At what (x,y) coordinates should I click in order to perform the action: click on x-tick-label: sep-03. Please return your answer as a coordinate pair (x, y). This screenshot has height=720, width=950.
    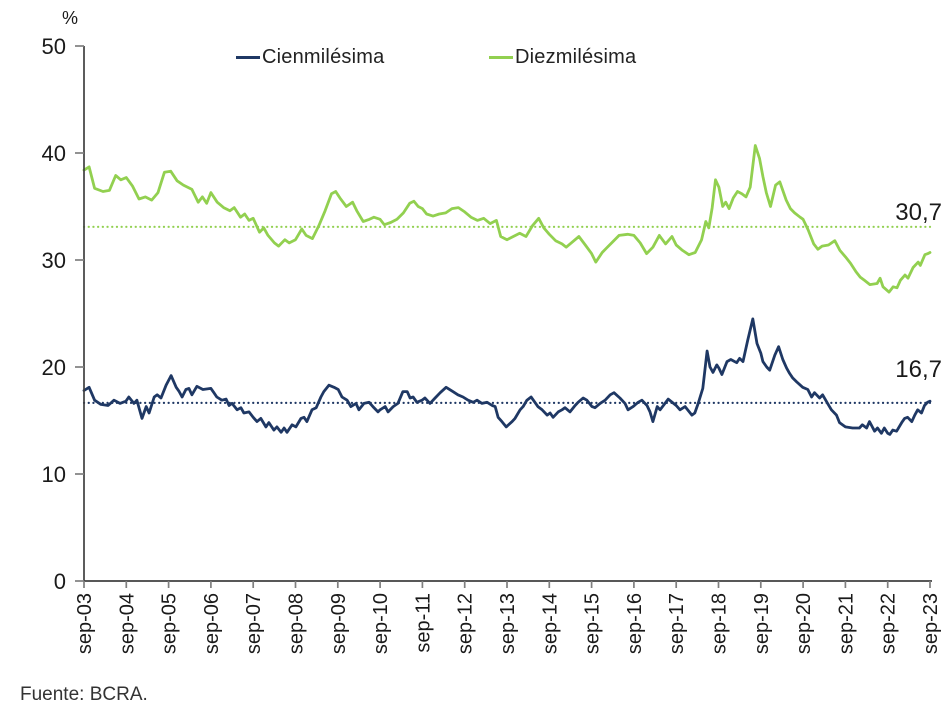
    Looking at the image, I should click on (85, 623).